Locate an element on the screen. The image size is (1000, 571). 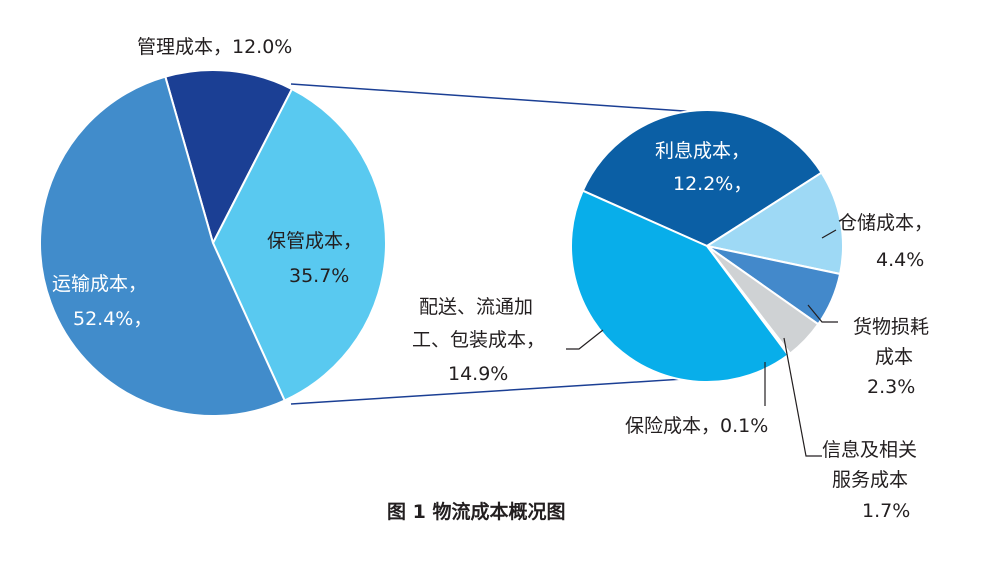
label-warehouse-line1: 仓储成本， is located at coordinates (885, 223).